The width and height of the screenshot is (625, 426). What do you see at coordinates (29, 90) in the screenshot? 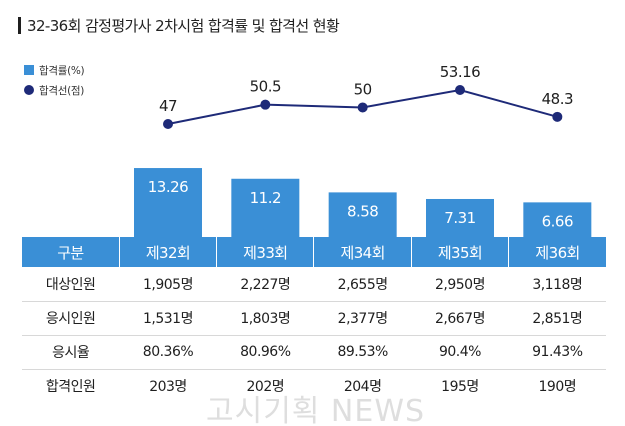
I see `legend-line-swatch` at bounding box center [29, 90].